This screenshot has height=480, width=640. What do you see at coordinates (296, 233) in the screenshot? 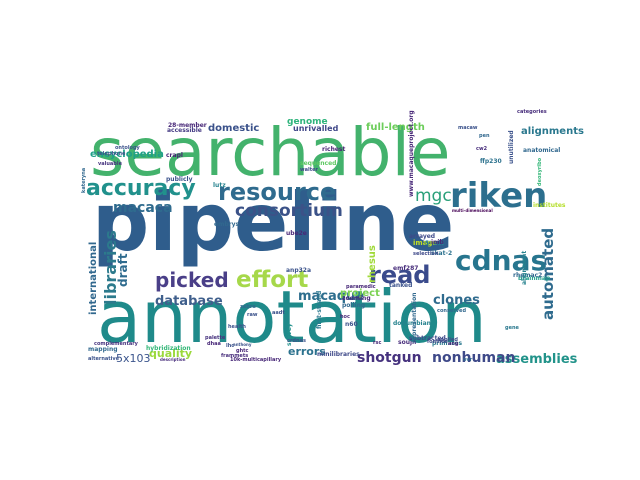
I see `cloud-word: ube2e` at bounding box center [296, 233].